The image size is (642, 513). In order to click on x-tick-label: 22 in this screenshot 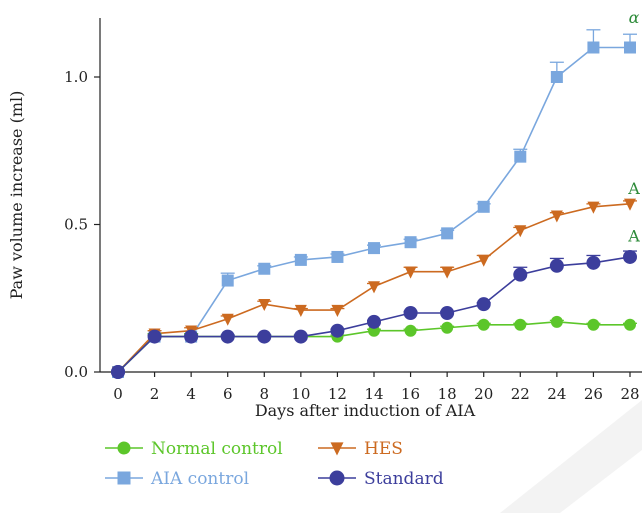, I will do `click(520, 394)`.